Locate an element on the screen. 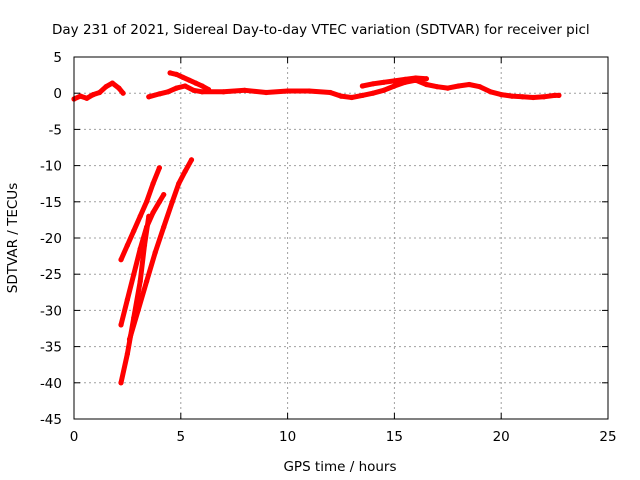 This screenshot has height=480, width=640. x-tick-label: 5 is located at coordinates (181, 437).